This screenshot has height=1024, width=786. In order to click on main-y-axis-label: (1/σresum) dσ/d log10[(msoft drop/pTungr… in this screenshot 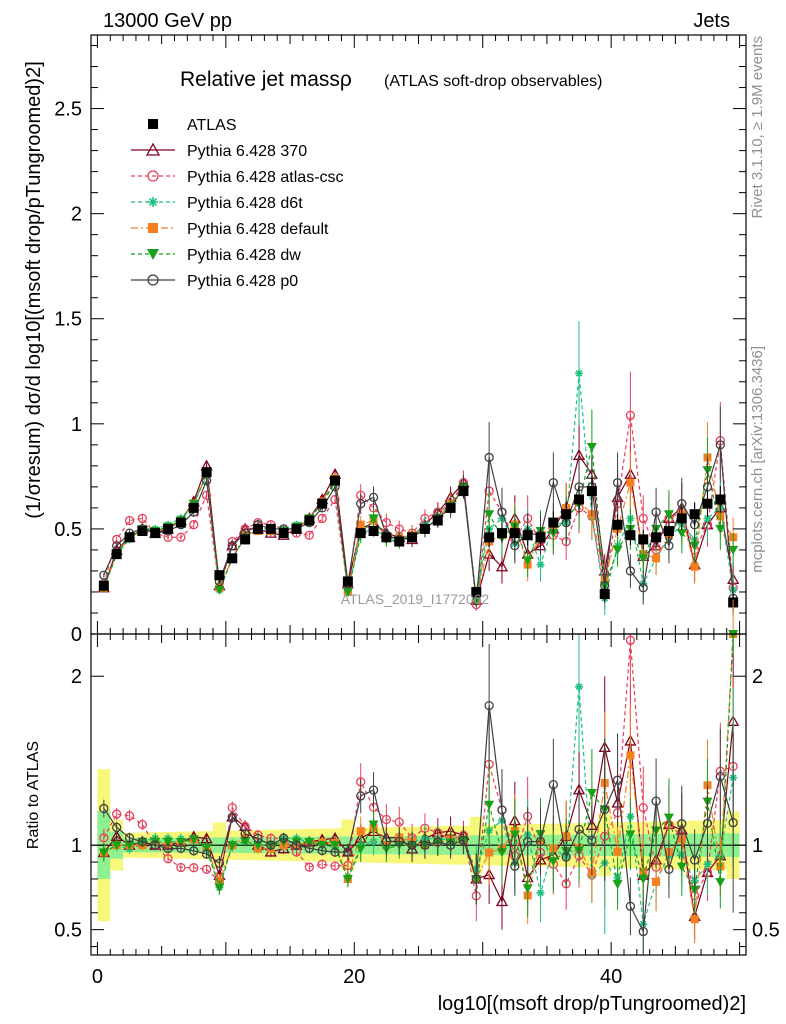, I will do `click(34, 289)`.